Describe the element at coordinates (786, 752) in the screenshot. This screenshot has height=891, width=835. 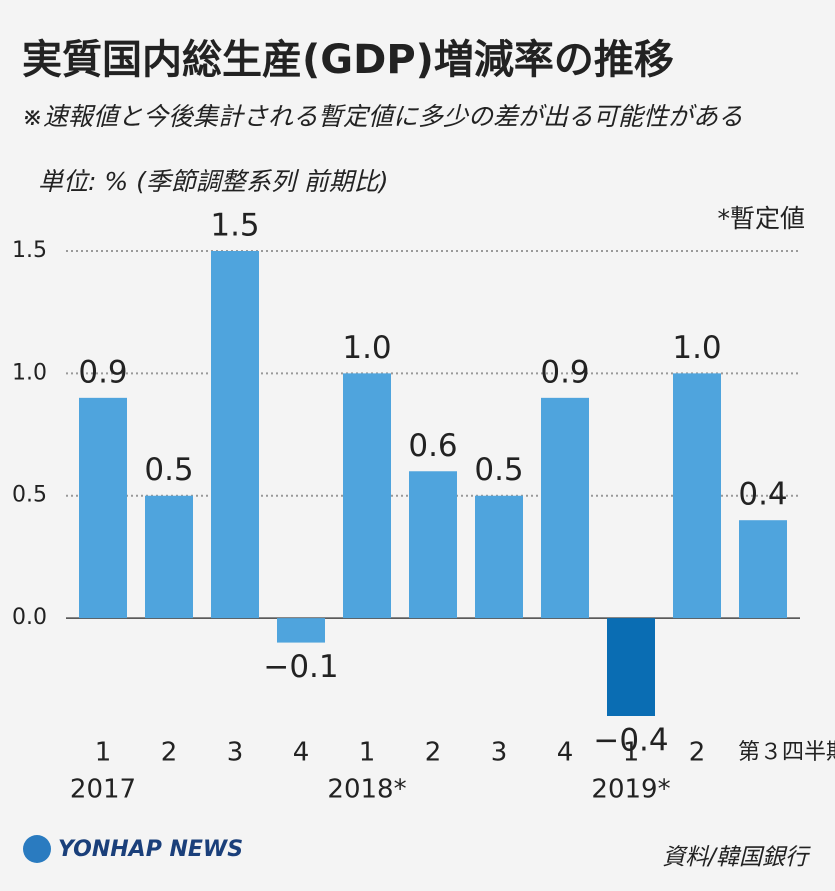
I see `x-tick-label: 第３四半期` at that location.